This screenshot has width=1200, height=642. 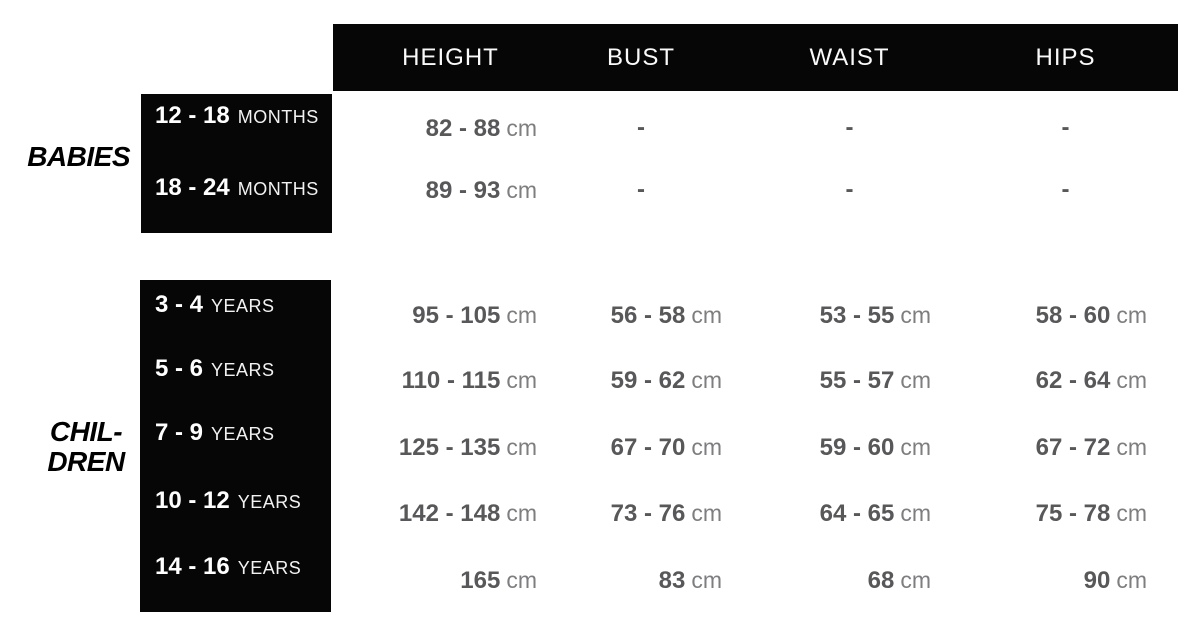 I want to click on bust-cell: 59 - 62 cm, so click(x=641, y=380).